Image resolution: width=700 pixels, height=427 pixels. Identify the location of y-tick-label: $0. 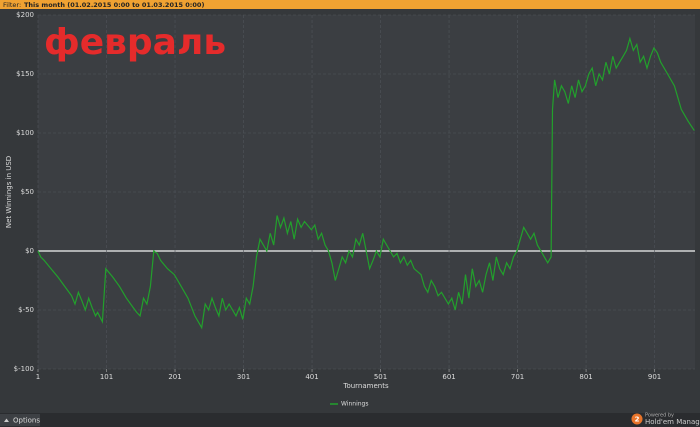
(29, 251).